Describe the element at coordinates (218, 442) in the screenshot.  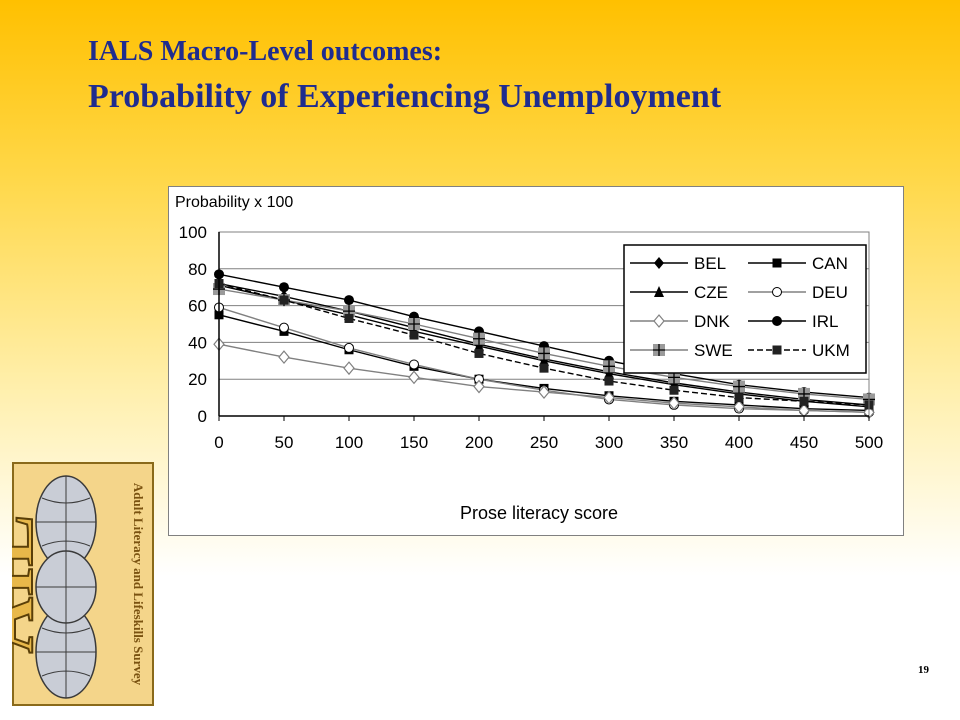
I see `x-tick-label: 0` at that location.